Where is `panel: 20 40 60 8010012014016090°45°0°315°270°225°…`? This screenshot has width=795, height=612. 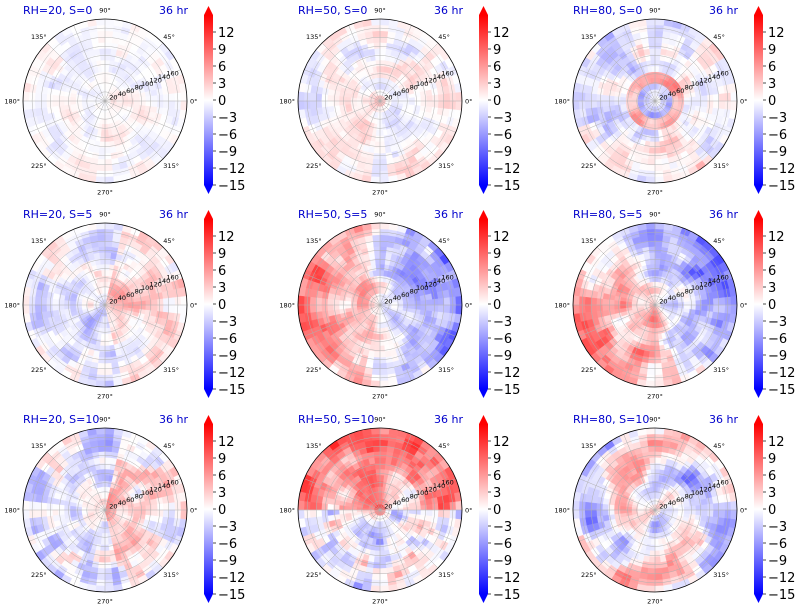
panel: 20 40 60 8010012014016090°45°0°315°270°225°… is located at coordinates (124, 304).